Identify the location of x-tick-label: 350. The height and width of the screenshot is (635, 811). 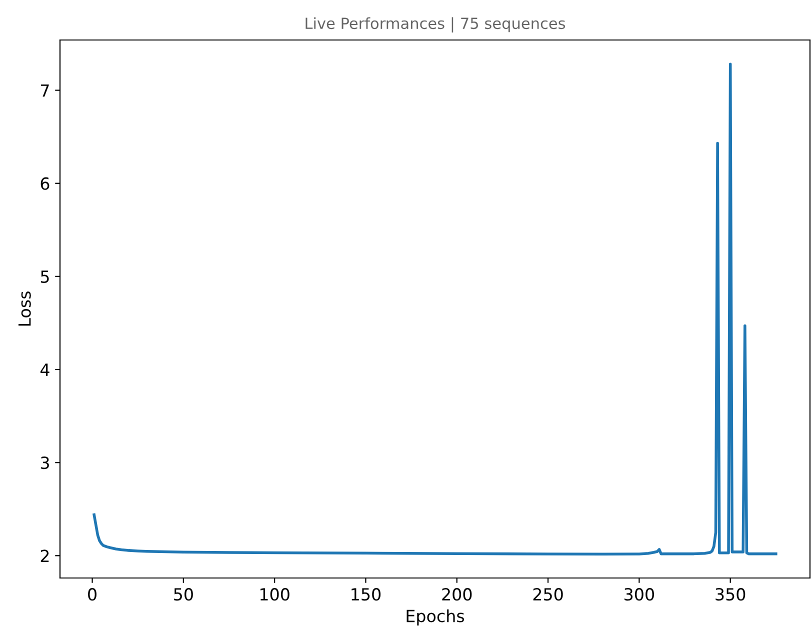
(731, 594).